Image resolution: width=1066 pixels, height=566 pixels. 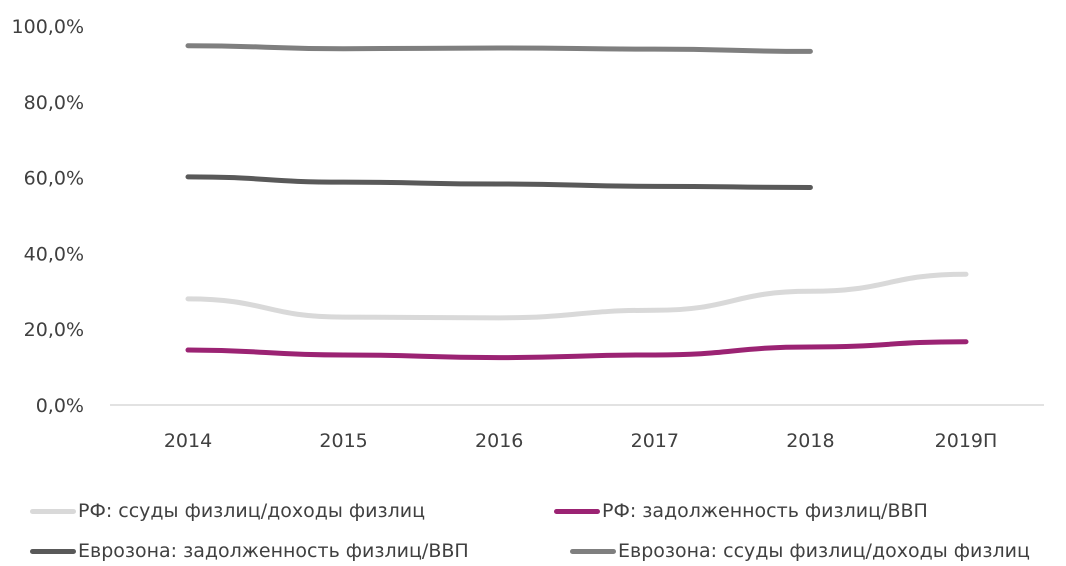 What do you see at coordinates (60, 406) in the screenshot?
I see `y-tick-label: 0,0%` at bounding box center [60, 406].